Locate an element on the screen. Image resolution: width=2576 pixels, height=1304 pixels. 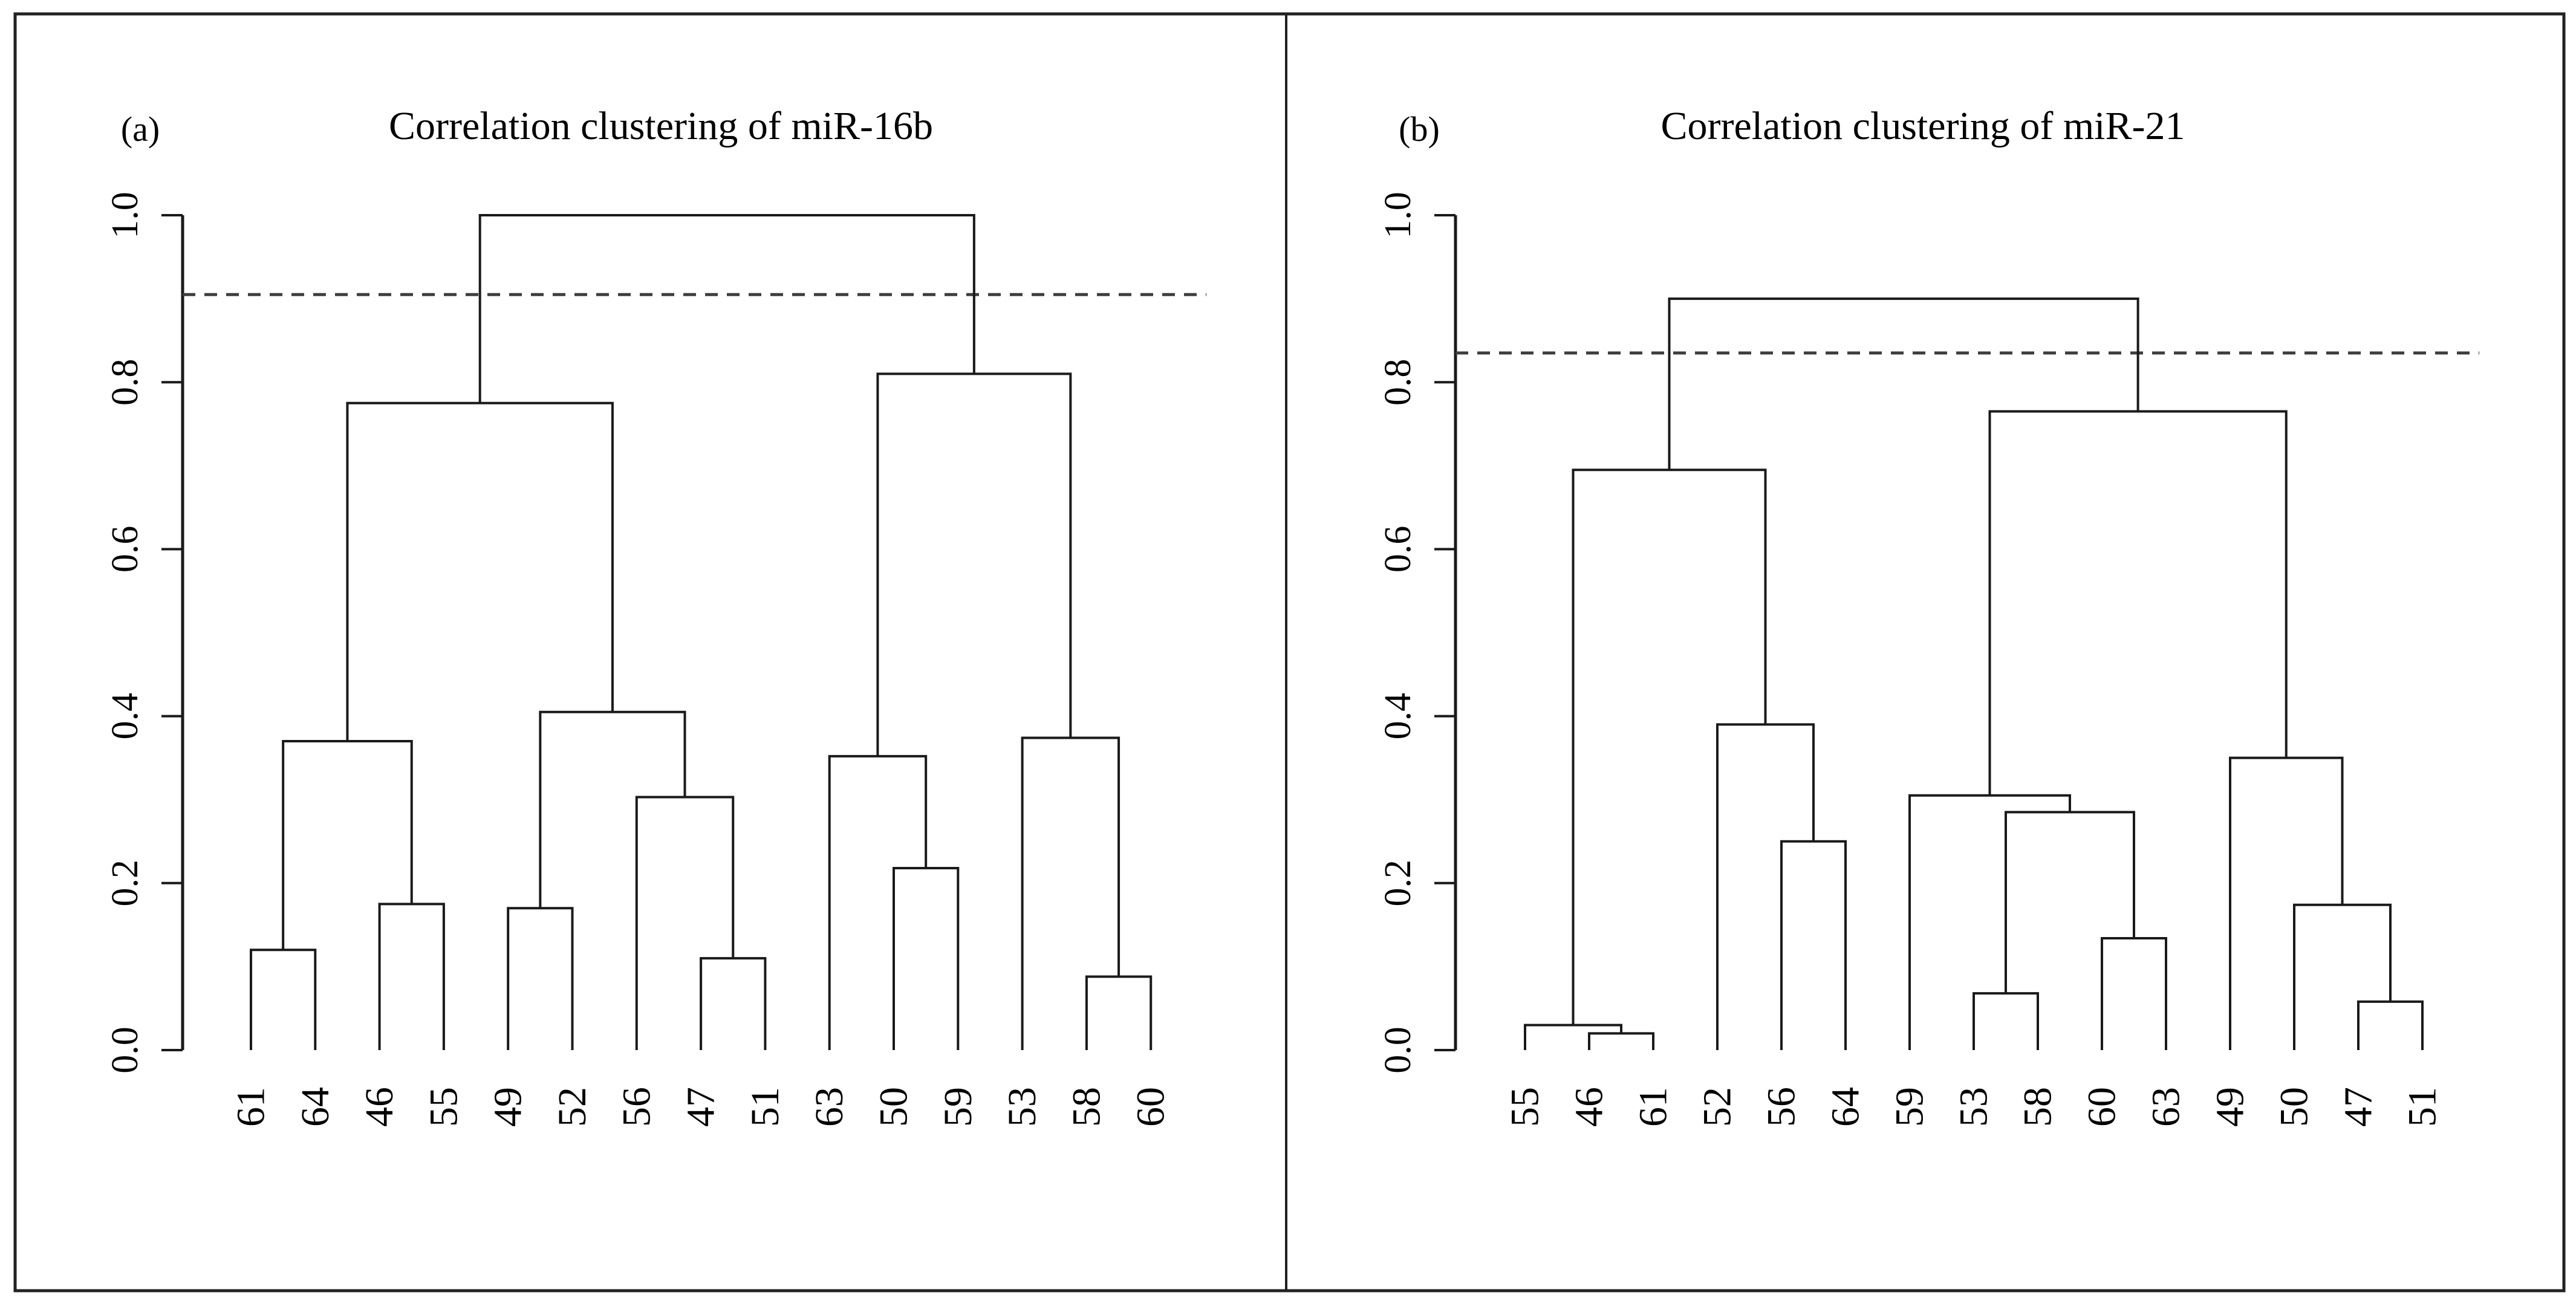
panel-b-letter: (b) is located at coordinates (1419, 129).